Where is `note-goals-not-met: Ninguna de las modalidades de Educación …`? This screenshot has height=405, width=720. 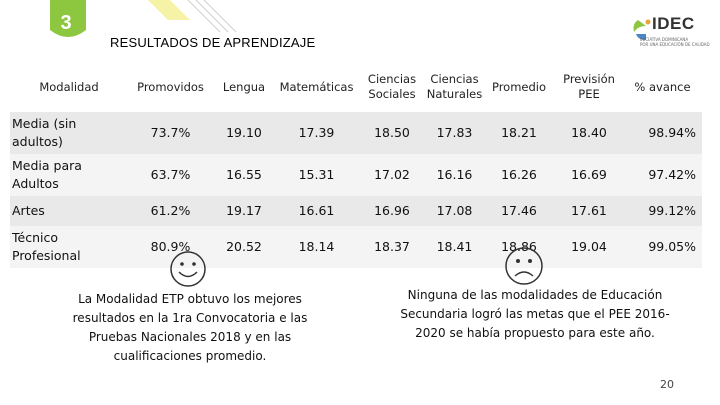
note-goals-not-met: Ninguna de las modalidades de Educación … is located at coordinates (535, 314).